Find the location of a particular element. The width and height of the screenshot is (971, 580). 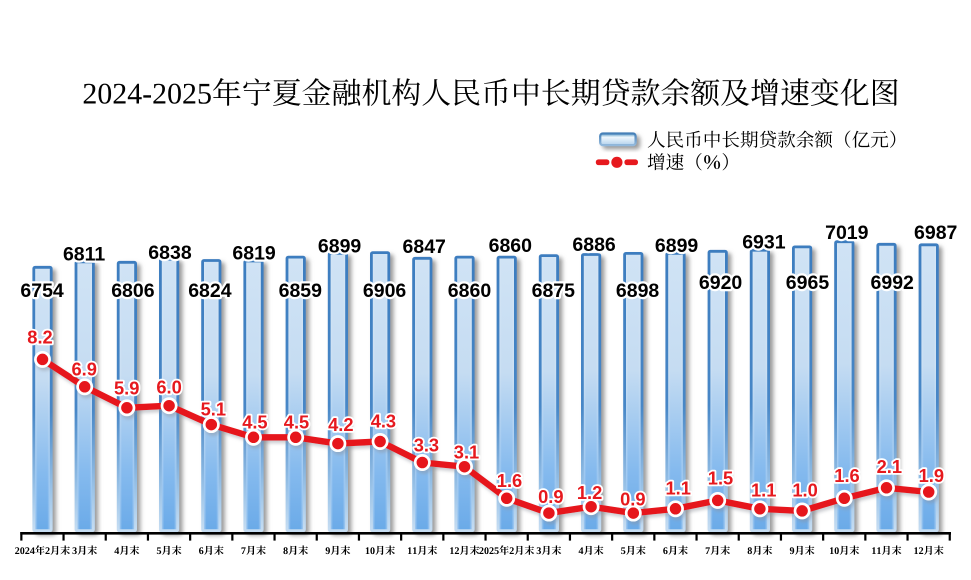

svg-text: 6931 is located at coordinates (764, 243).